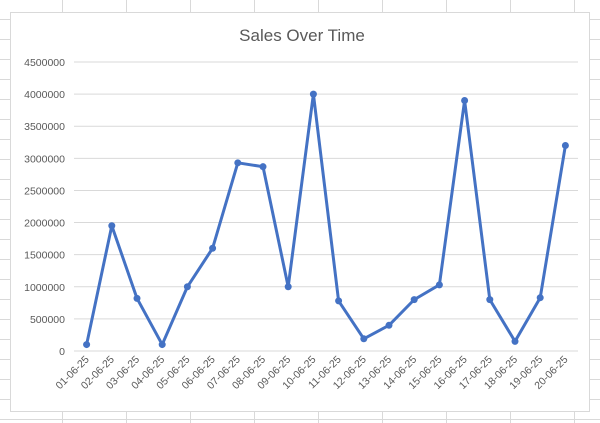  Describe the element at coordinates (47, 320) in the screenshot. I see `y-tick-label: 500000` at that location.